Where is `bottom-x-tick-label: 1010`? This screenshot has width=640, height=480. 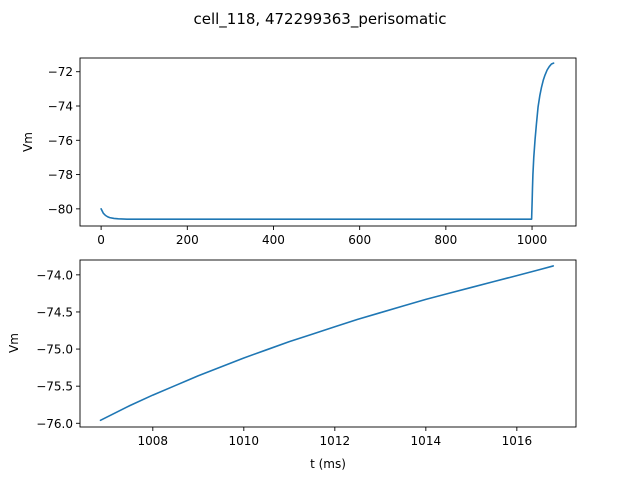 bottom-x-tick-label: 1010 is located at coordinates (244, 441).